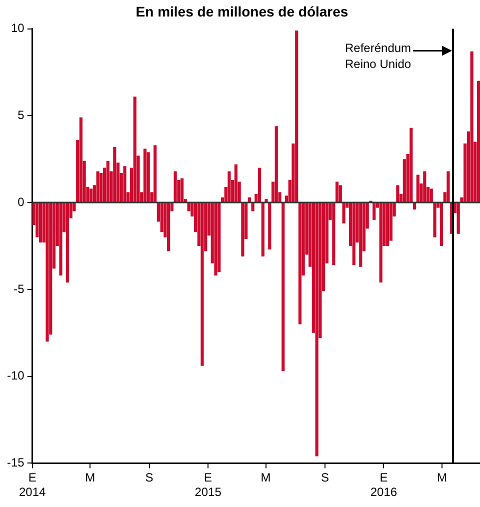 This screenshot has width=480, height=507. What do you see at coordinates (378, 56) in the screenshot?
I see `ref-line-label: Referéndum Reino Unido` at bounding box center [378, 56].